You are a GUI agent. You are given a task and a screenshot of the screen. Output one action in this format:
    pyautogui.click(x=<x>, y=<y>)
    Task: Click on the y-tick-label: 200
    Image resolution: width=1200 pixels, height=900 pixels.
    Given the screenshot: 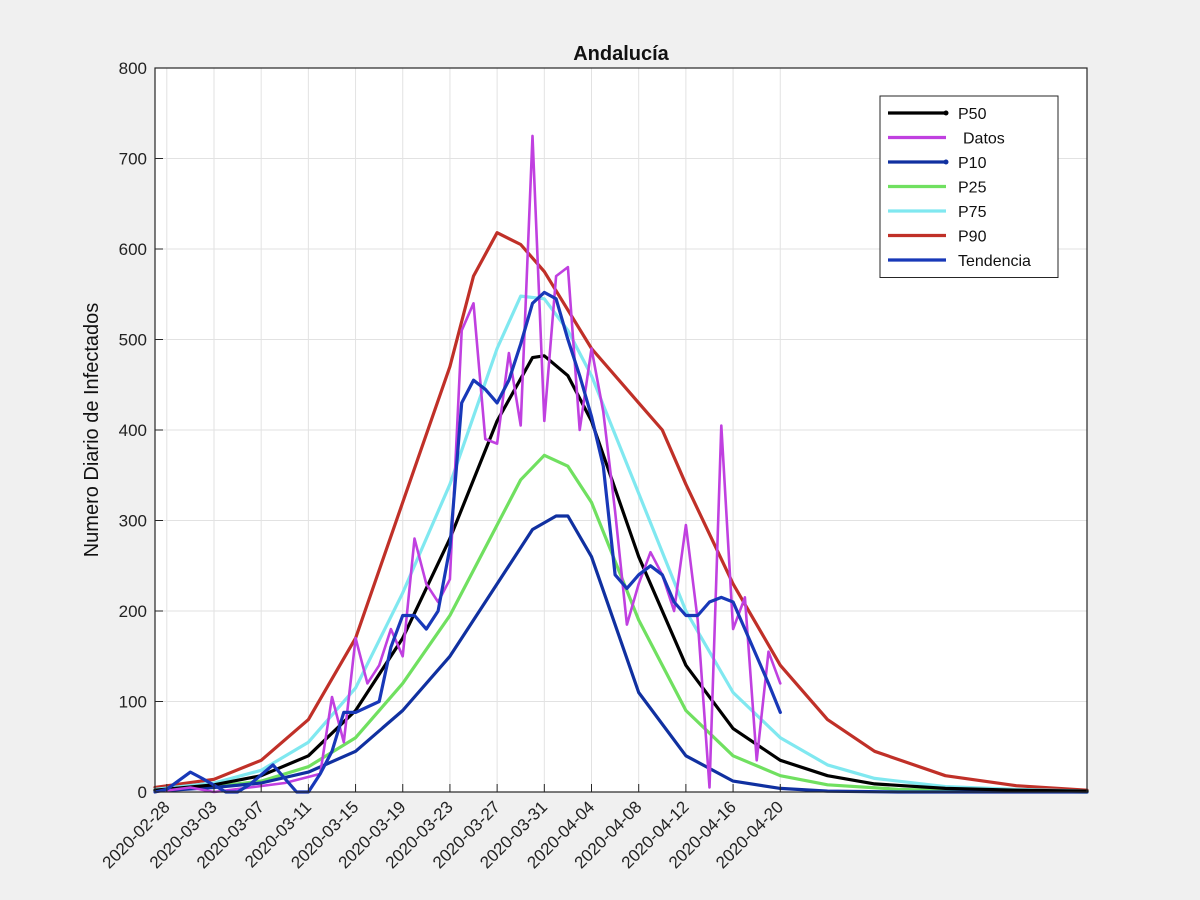 What is the action you would take?
    pyautogui.click(x=133, y=611)
    